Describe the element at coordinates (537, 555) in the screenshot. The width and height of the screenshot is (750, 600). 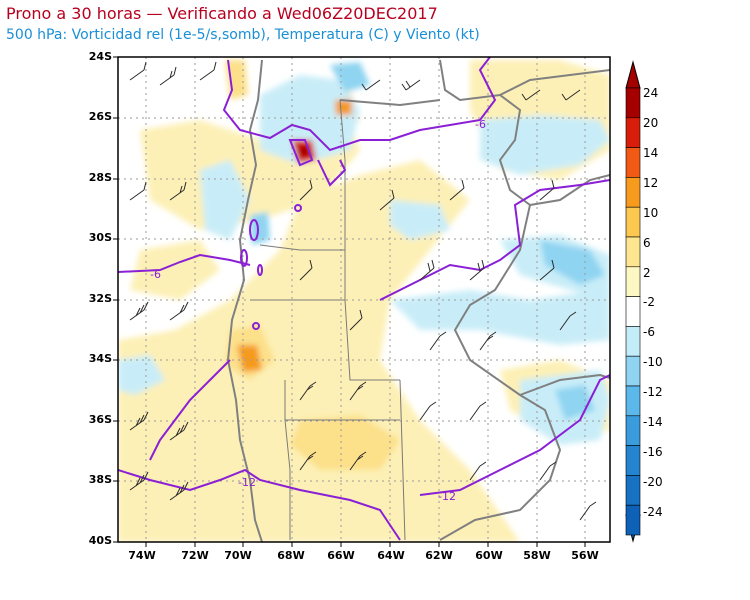
I see `lon-label-58w: 58W` at that location.